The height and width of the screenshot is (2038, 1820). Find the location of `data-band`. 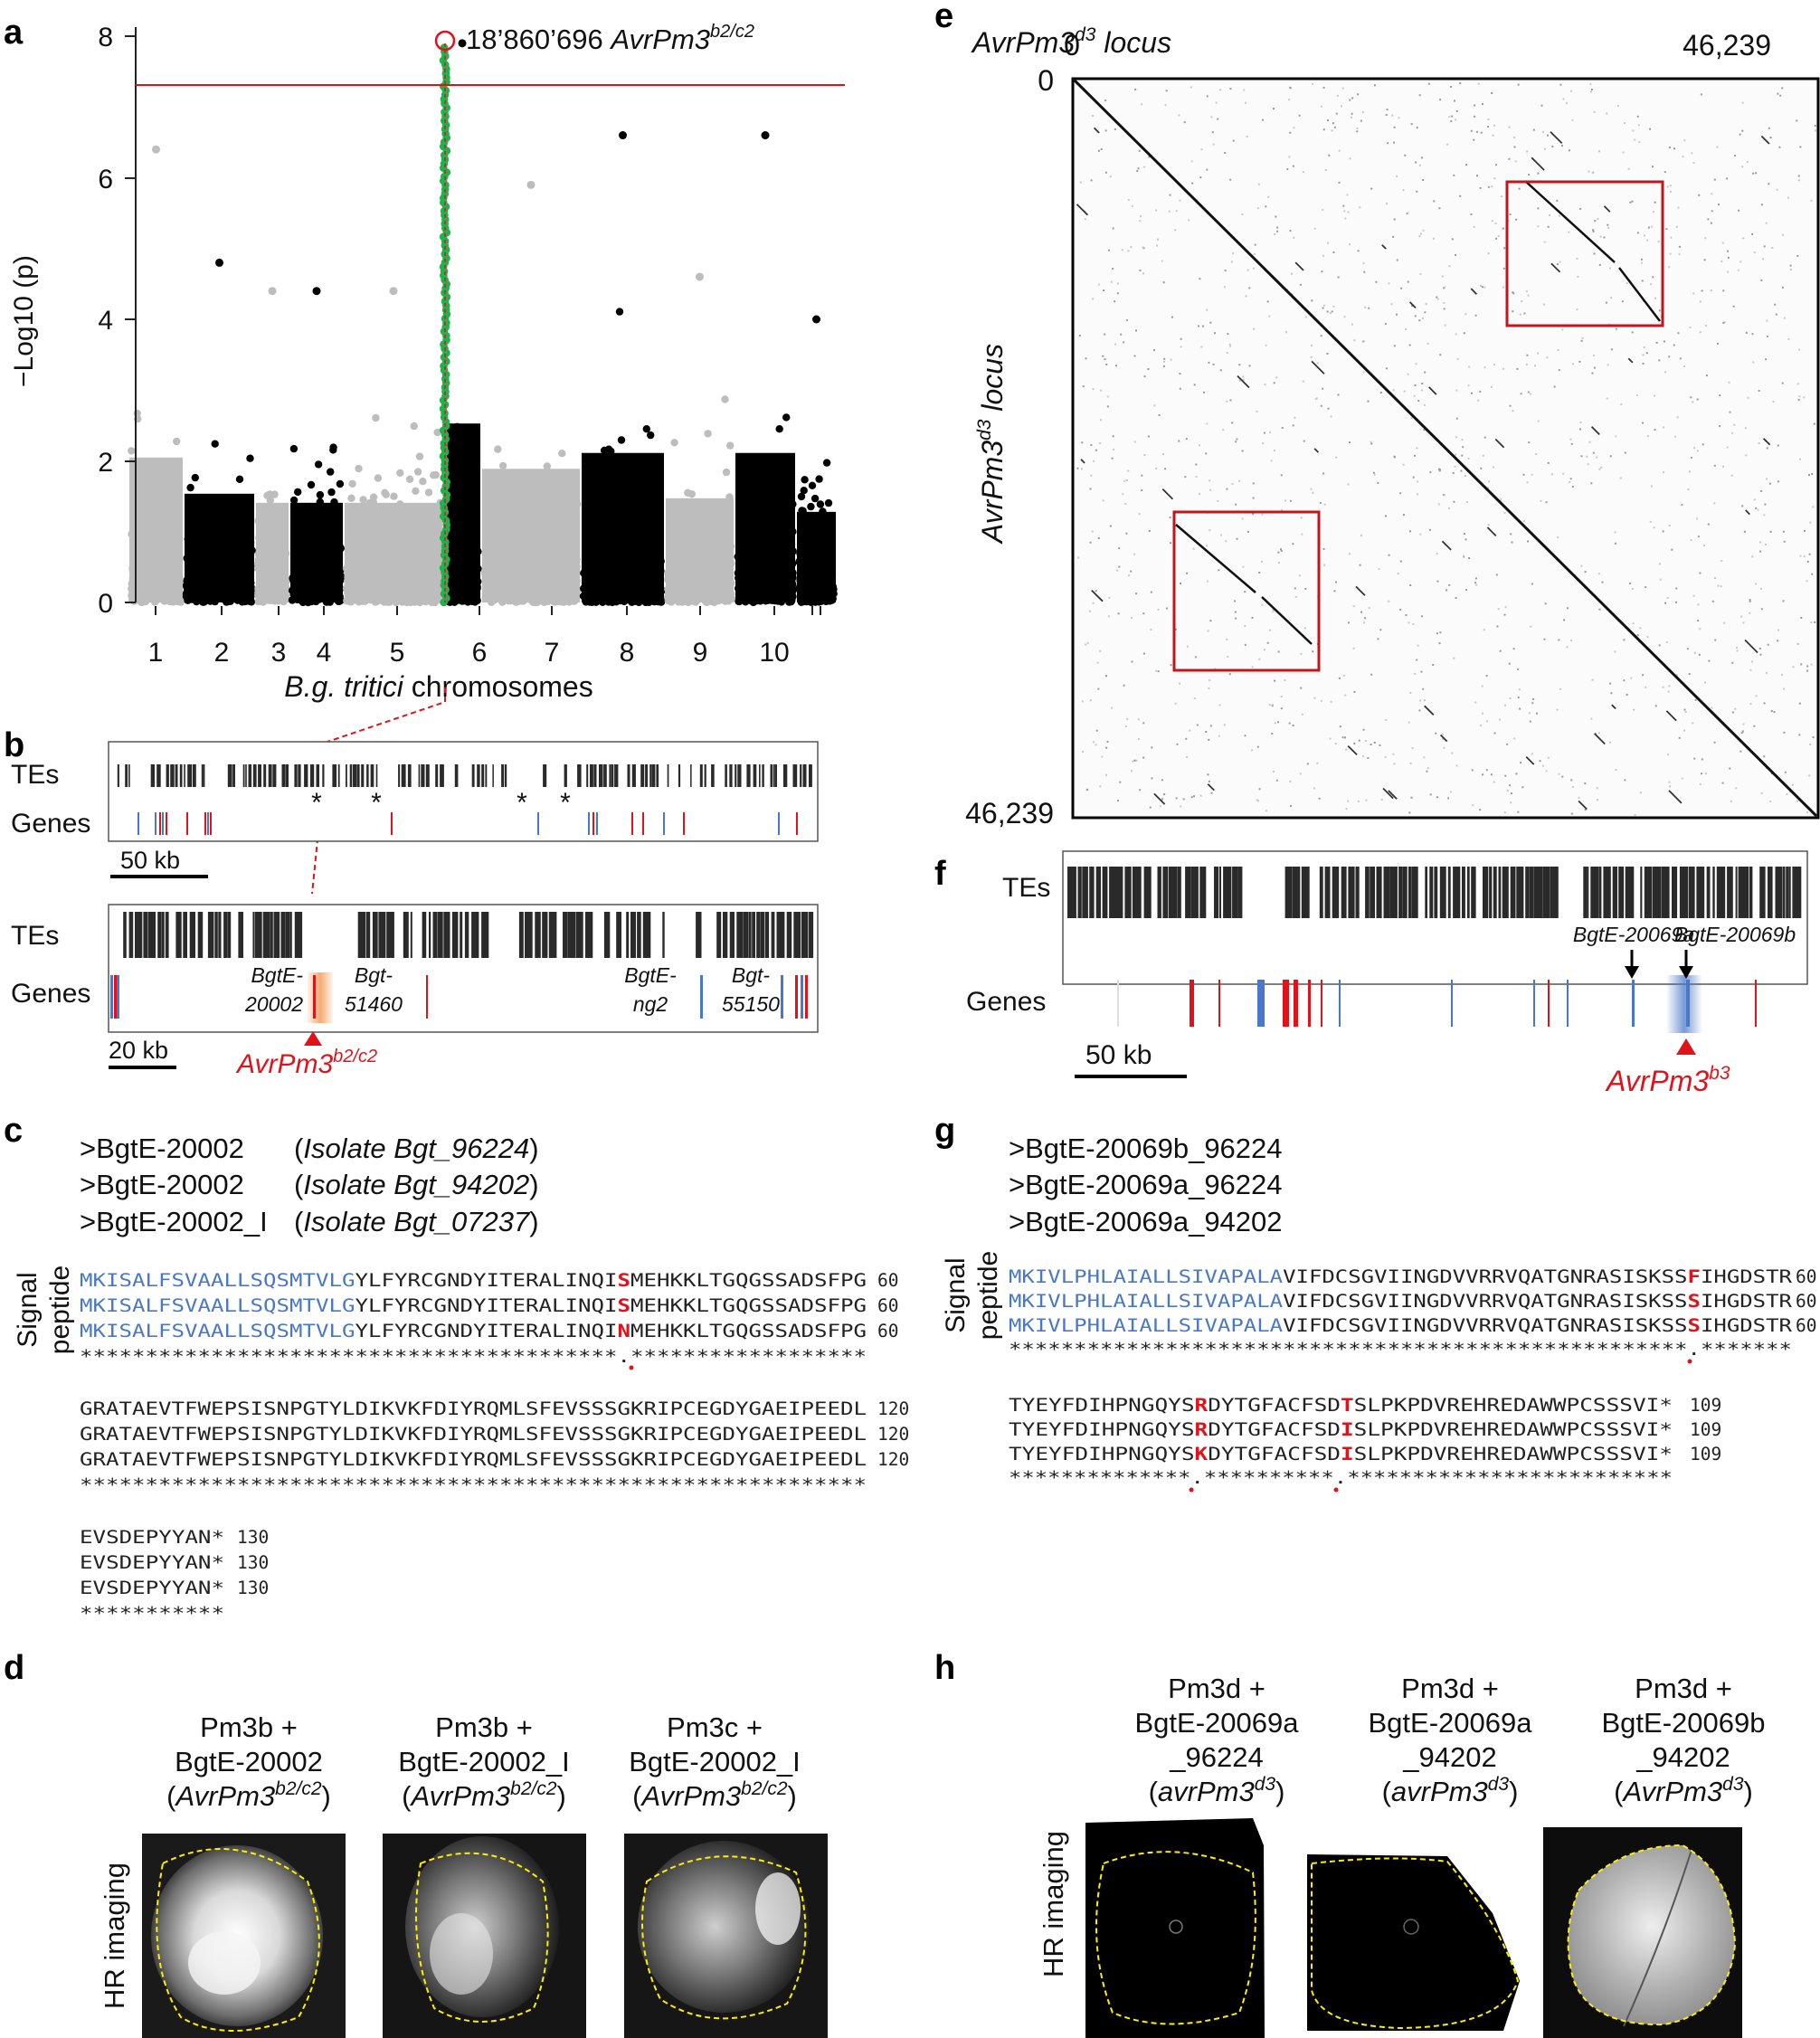

data-band is located at coordinates (156, 529).